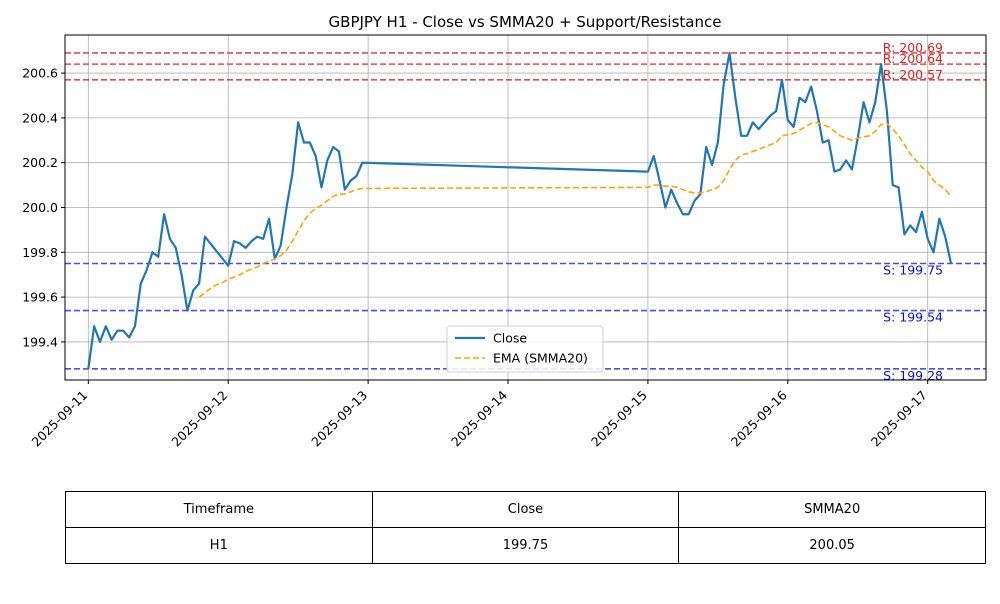  Describe the element at coordinates (832, 545) in the screenshot. I see `cell-smma20: 200.05` at that location.